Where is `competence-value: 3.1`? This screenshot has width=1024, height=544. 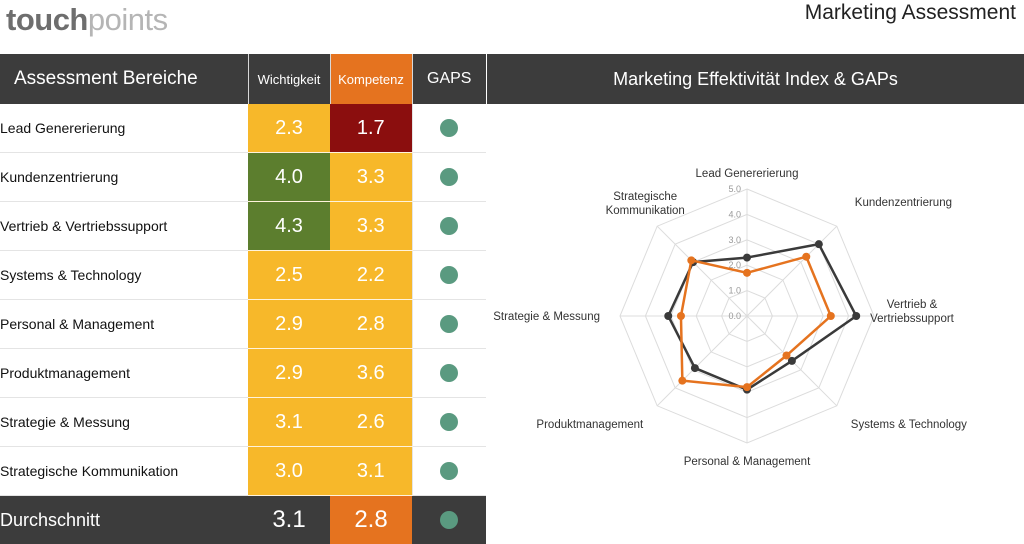 competence-value: 3.1 is located at coordinates (371, 471).